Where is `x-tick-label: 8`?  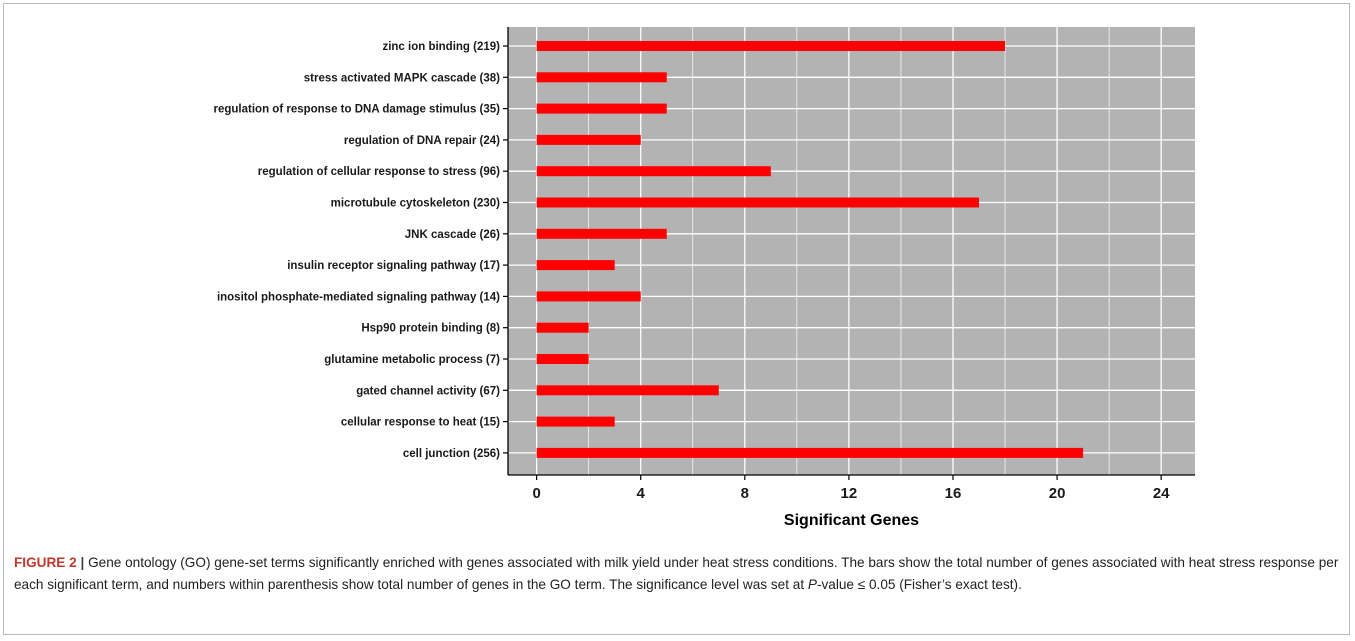 x-tick-label: 8 is located at coordinates (745, 493).